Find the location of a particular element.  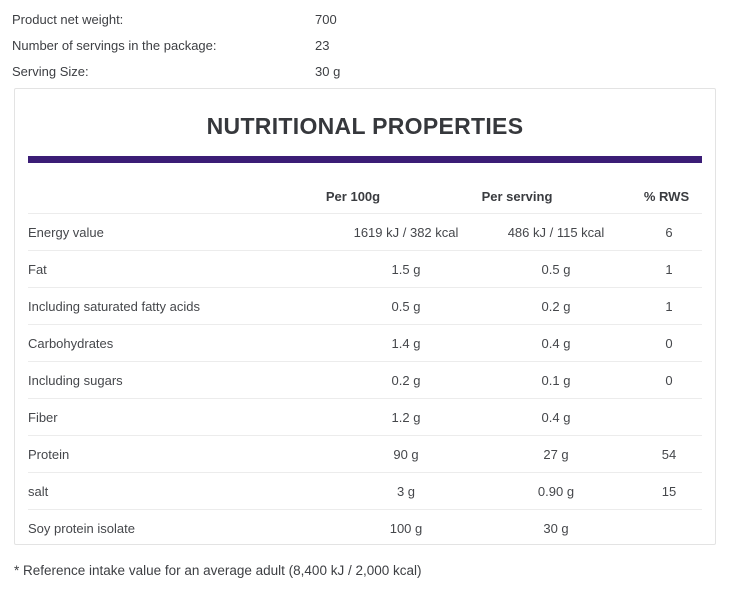

spec-value: 23 is located at coordinates (322, 45).